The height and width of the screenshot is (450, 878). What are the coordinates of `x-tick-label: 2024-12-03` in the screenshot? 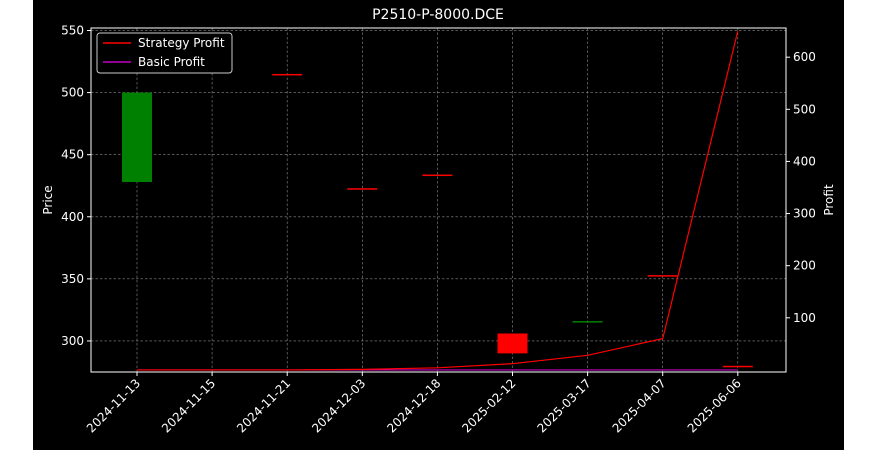 It's located at (338, 405).